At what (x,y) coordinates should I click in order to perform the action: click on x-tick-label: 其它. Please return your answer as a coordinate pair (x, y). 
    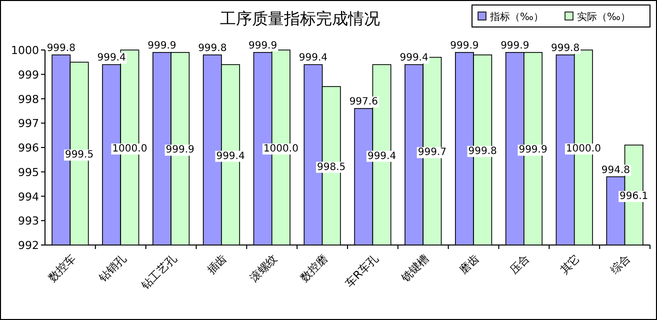
    Looking at the image, I should click on (570, 264).